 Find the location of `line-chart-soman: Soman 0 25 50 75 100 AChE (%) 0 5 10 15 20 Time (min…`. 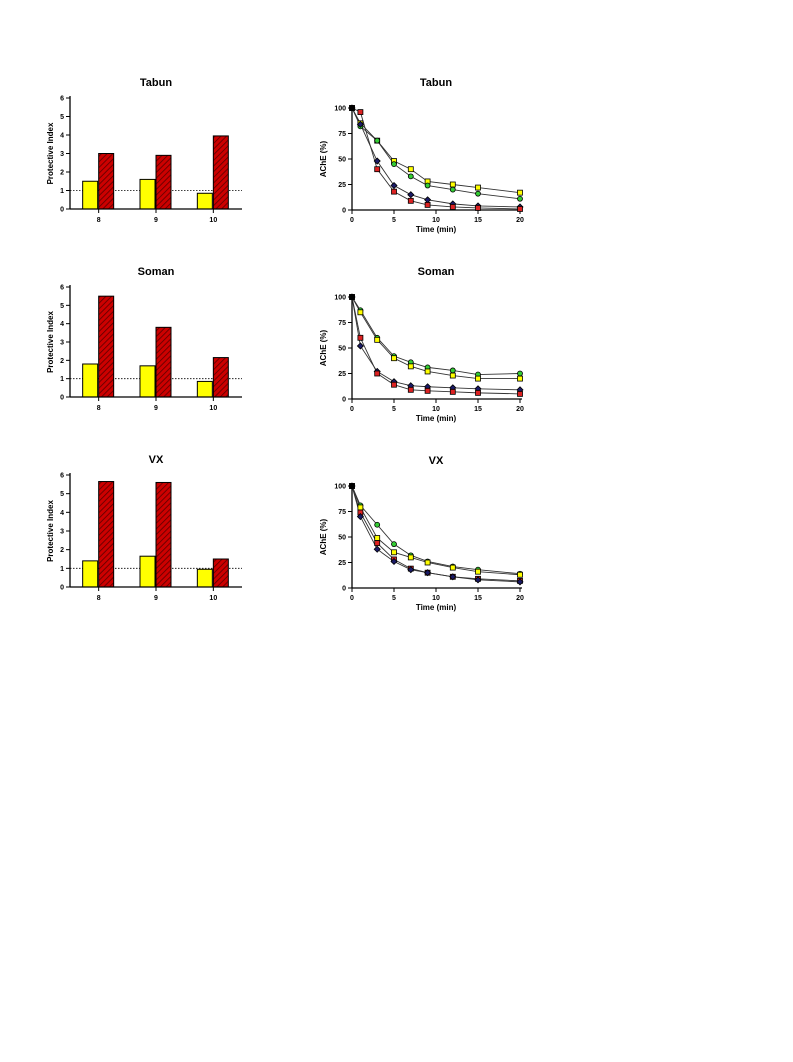

line-chart-soman: Soman 0 25 50 75 100 AChE (%) 0 5 10 15 20 Time (min… is located at coordinates (421, 344).